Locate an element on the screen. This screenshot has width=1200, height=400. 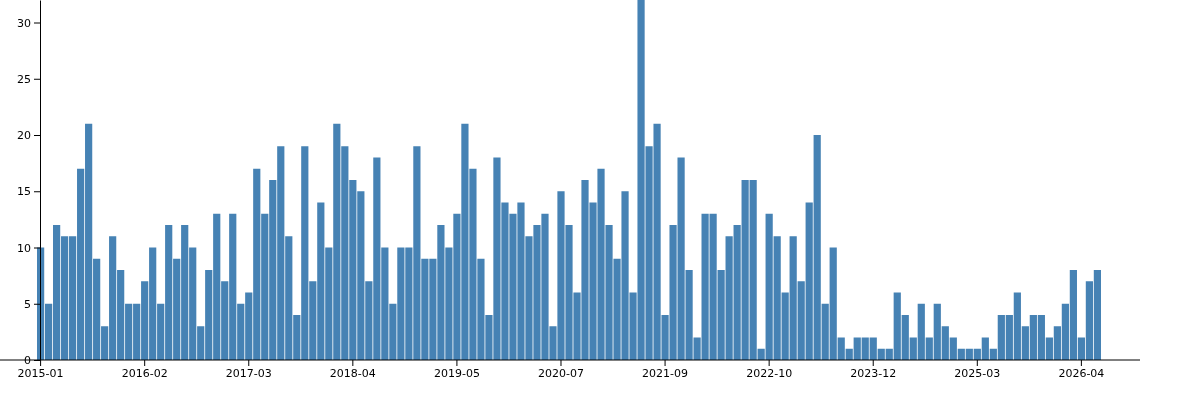
y-tick-label: 0 is located at coordinates (27, 361).